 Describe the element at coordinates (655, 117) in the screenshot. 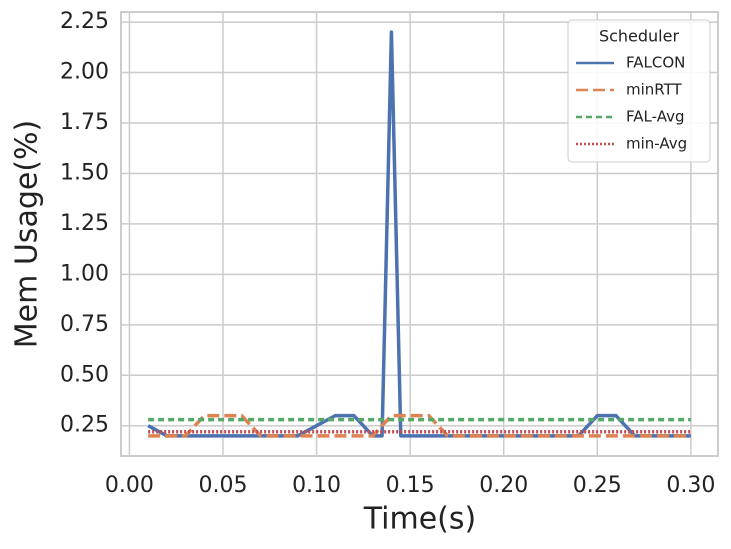

I see `legend-label: FAL-Avg` at that location.